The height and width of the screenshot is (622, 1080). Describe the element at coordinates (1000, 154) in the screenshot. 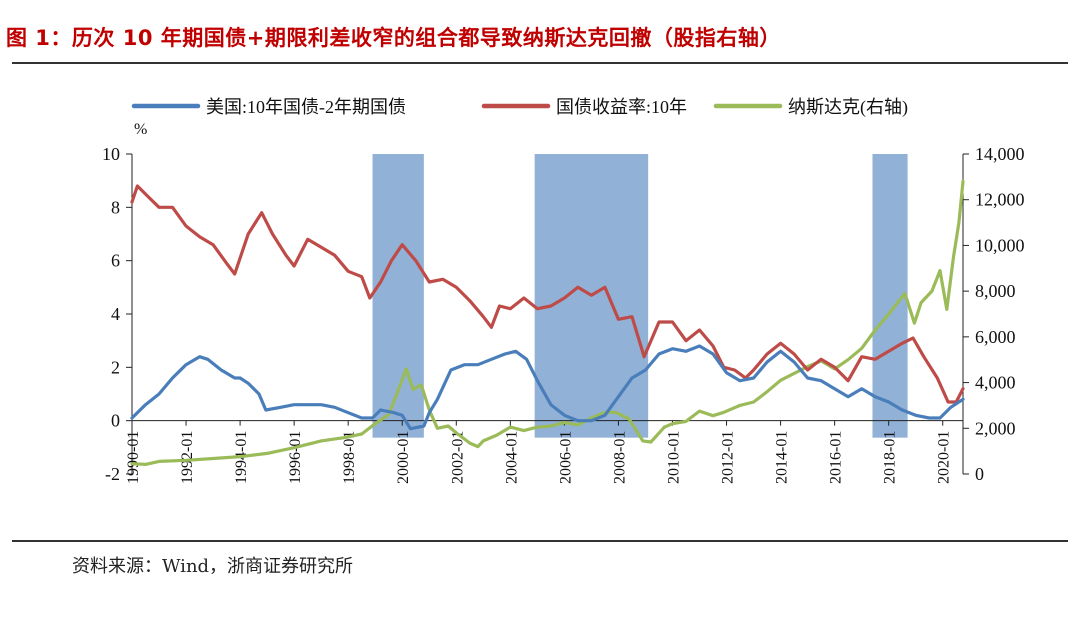

I see `right-tick-label: 14,000` at that location.